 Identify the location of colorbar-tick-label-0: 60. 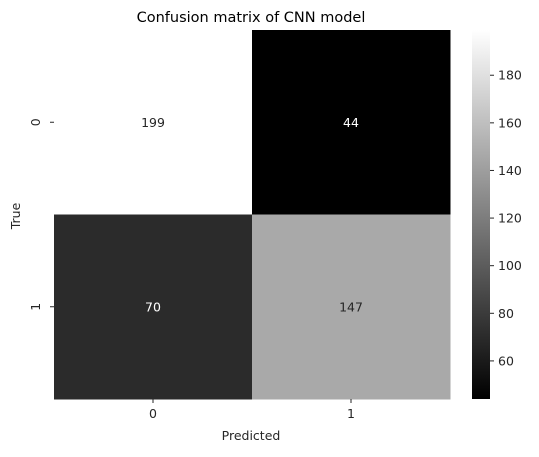
(506, 360).